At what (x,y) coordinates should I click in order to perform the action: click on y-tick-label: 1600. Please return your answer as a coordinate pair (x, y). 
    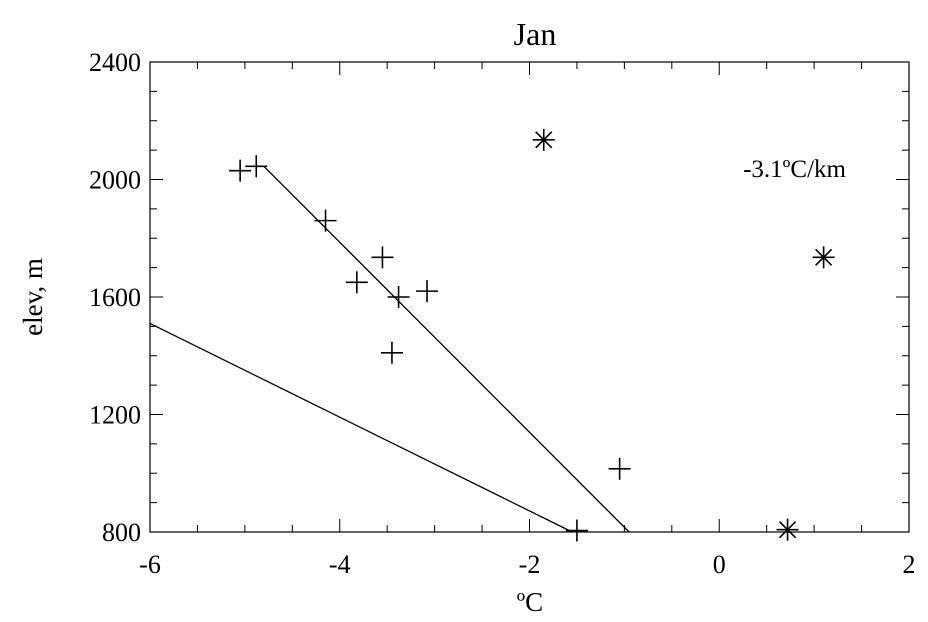
    Looking at the image, I should click on (115, 297).